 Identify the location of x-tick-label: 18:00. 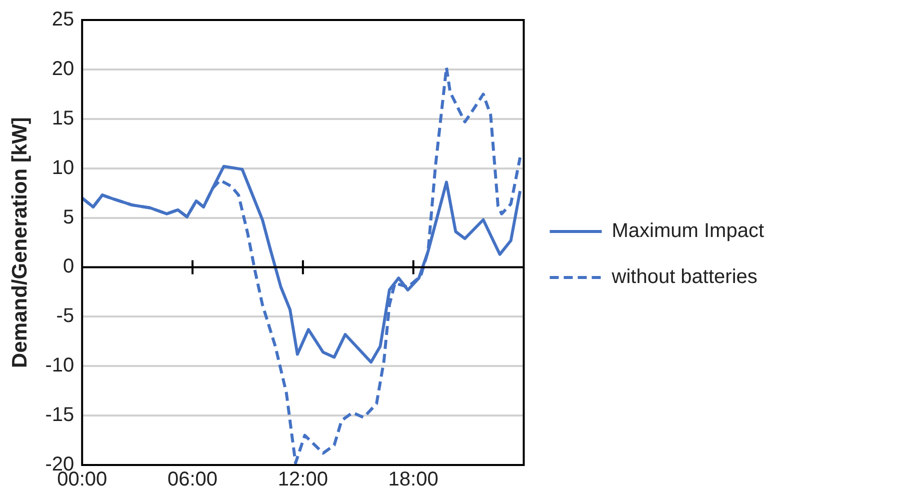
(413, 479).